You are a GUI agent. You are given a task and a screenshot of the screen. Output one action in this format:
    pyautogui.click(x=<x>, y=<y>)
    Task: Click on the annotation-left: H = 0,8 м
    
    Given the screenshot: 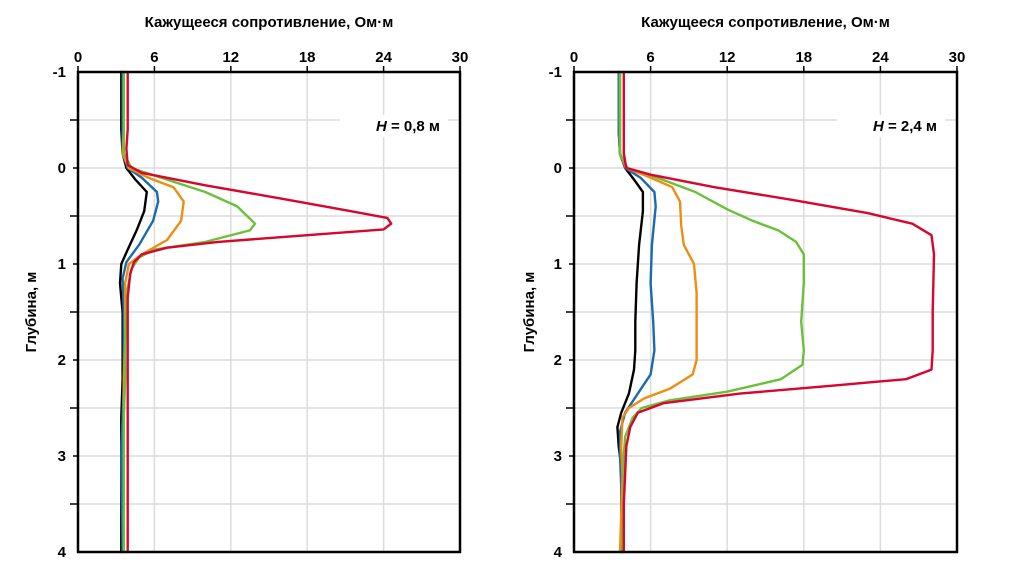 What is the action you would take?
    pyautogui.click(x=408, y=126)
    